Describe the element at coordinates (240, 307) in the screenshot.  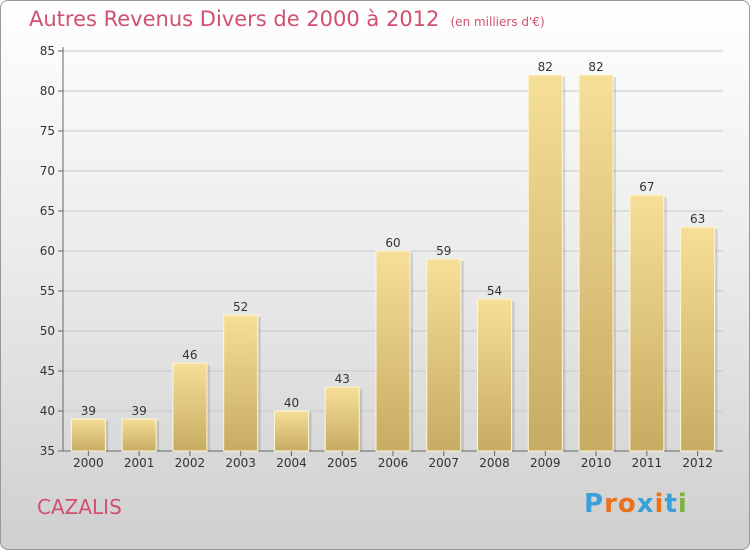
I see `data-label: 52` at that location.